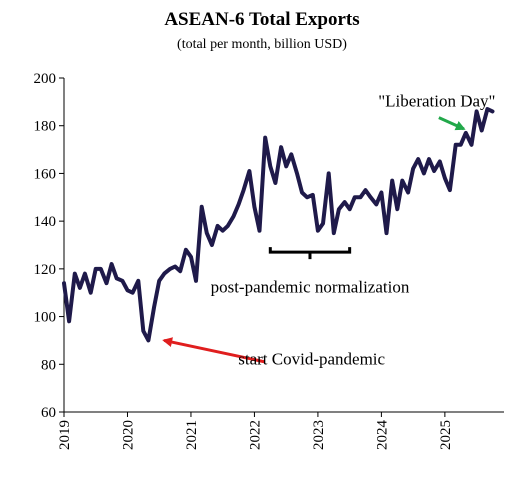  What do you see at coordinates (310, 286) in the screenshot?
I see `normalization-label: post-pandemic normalization` at bounding box center [310, 286].